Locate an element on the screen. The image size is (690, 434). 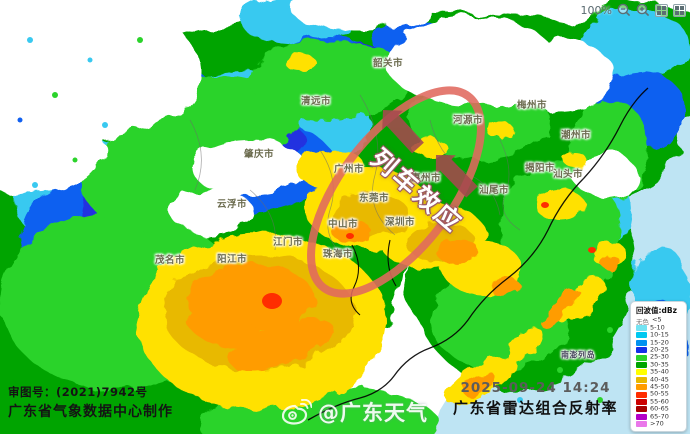
legend-range-label: 45-50 is located at coordinates (659, 386).